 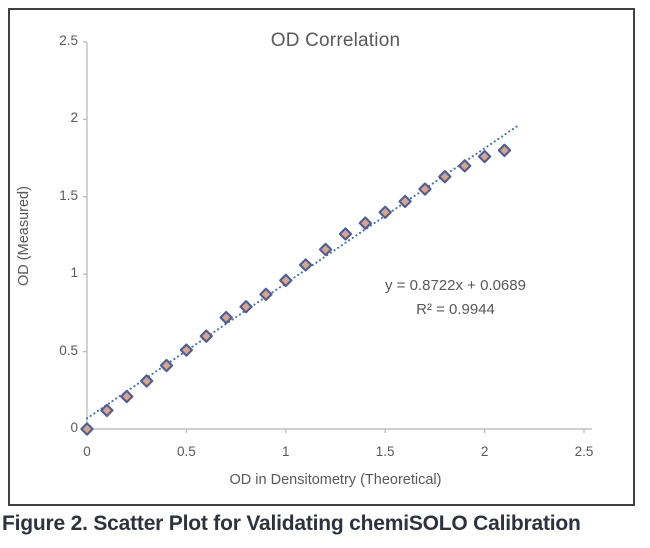 I want to click on chart-title: OD Correlation, so click(x=335, y=40).